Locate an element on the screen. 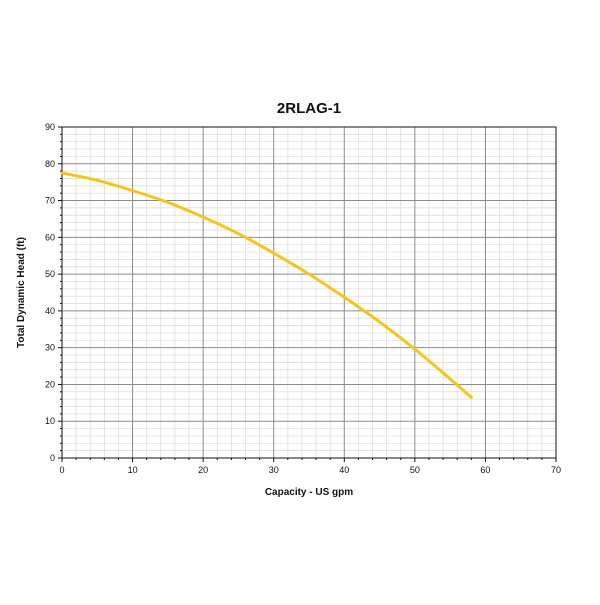 Image resolution: width=600 pixels, height=605 pixels. x-axis-ticks: 0 10 20 30 40 50 60 70 is located at coordinates (310, 466).